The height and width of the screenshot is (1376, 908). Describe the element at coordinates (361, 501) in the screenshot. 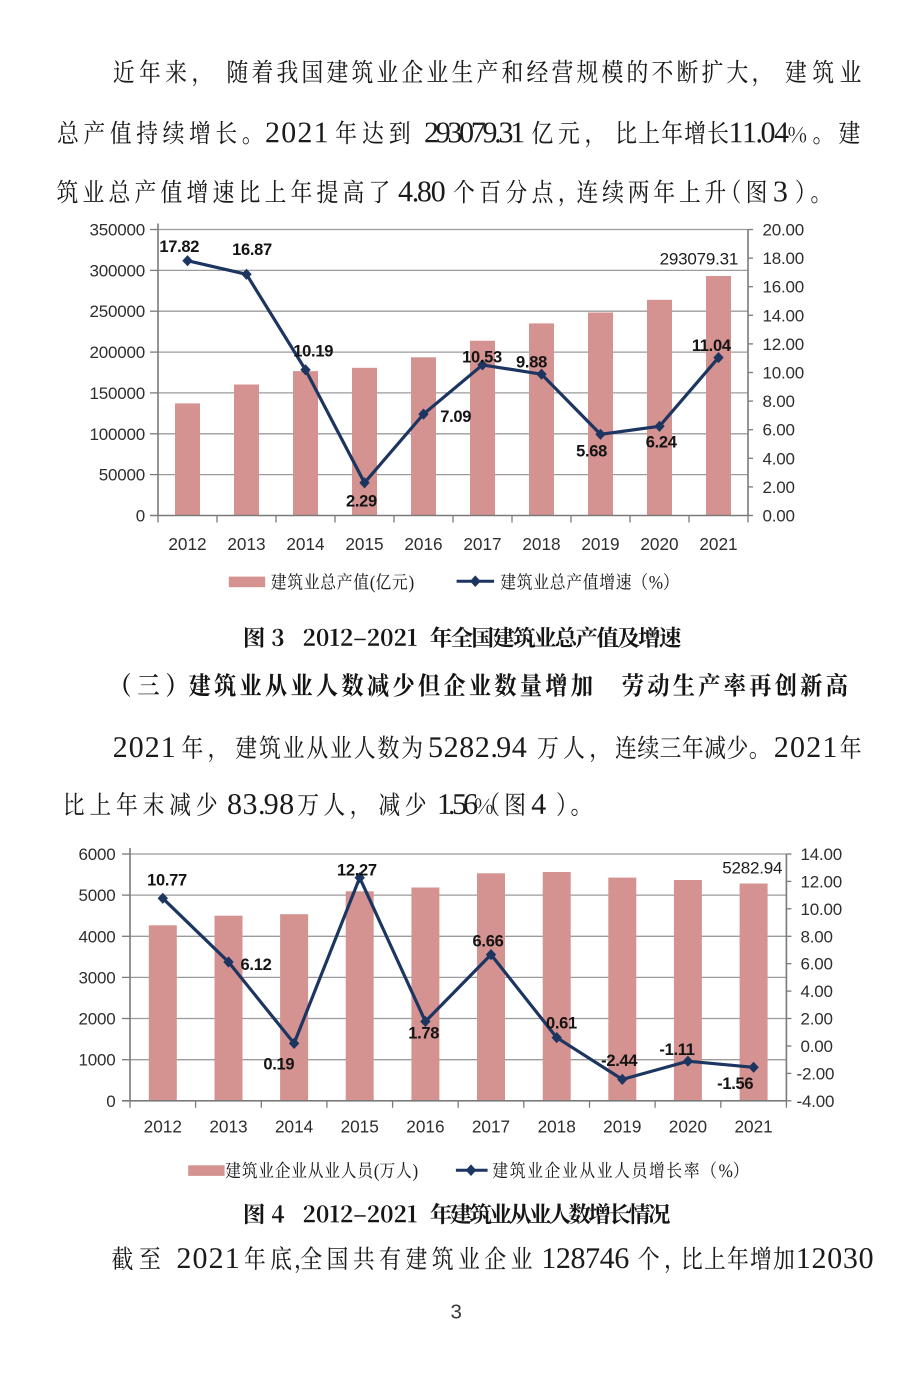

I see `svg-text: 2.29` at that location.